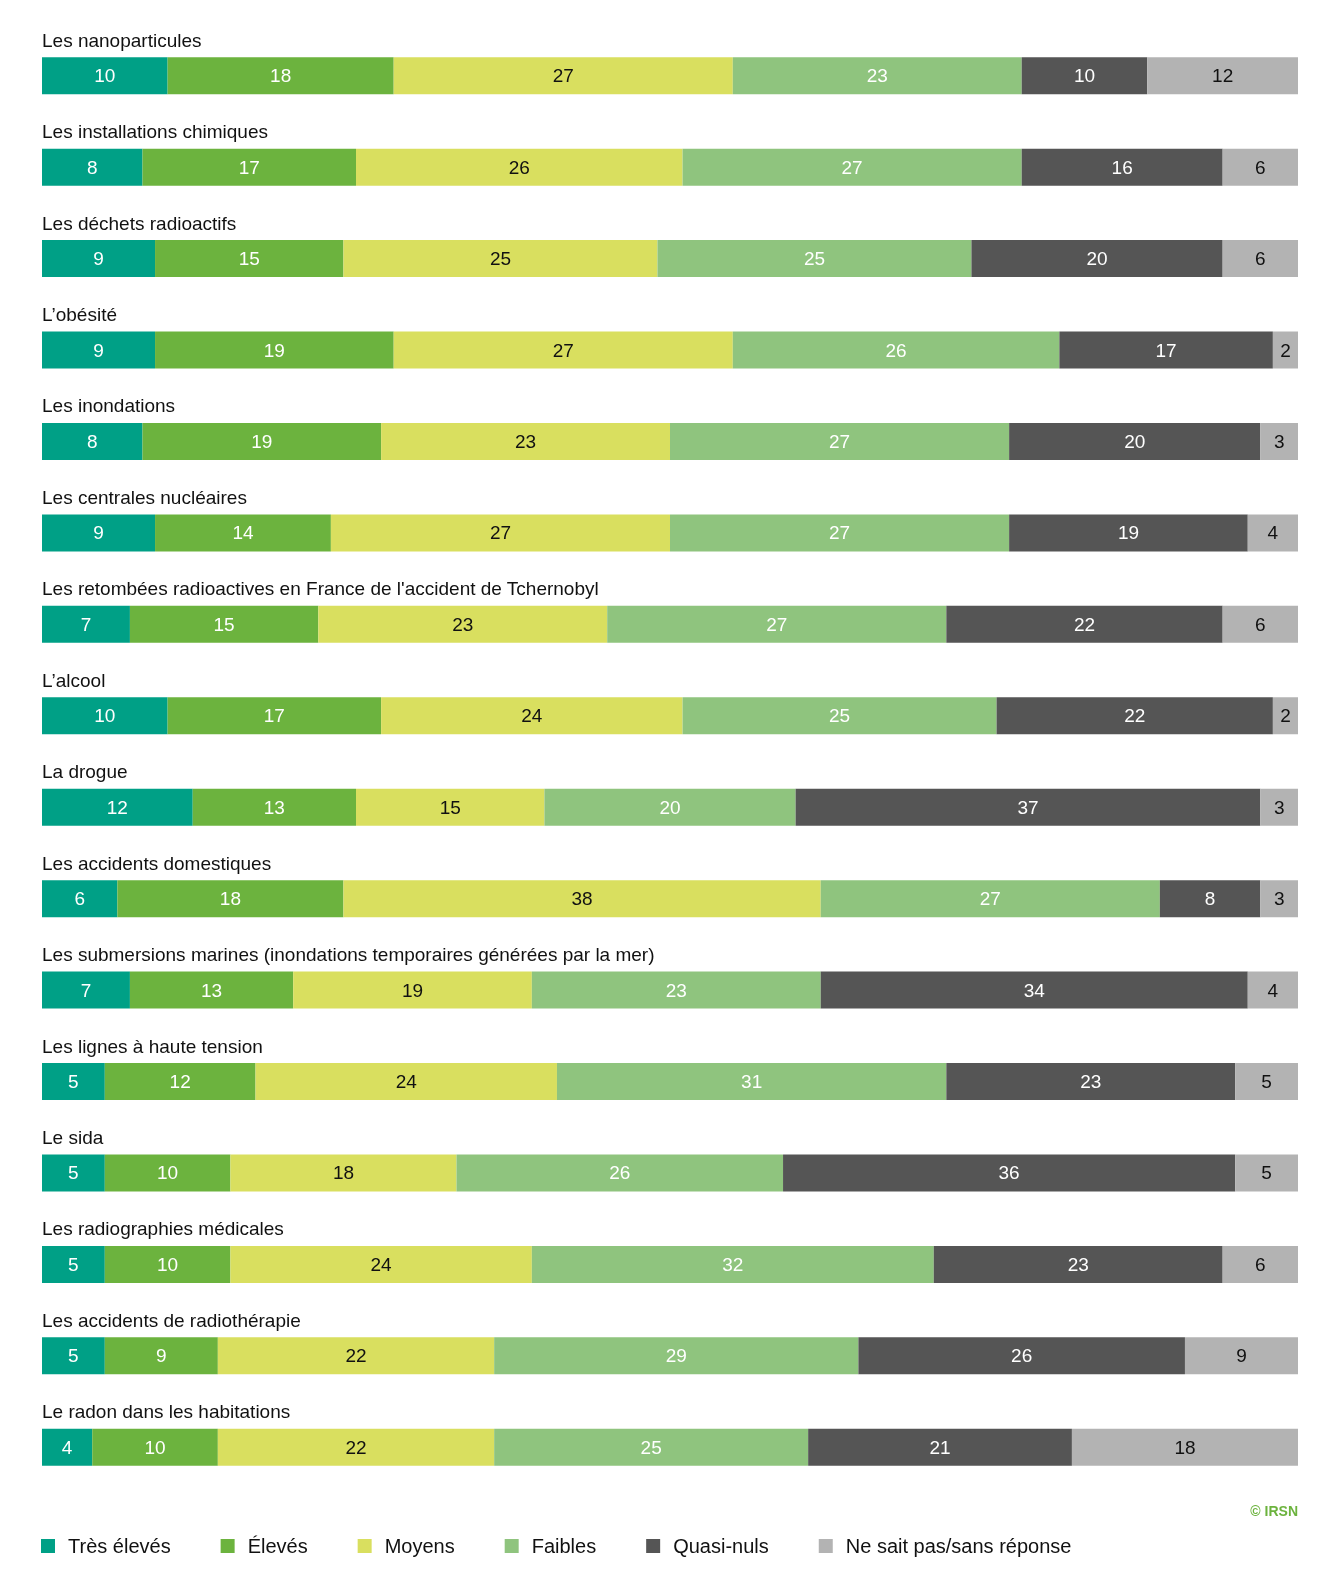 This screenshot has width=1340, height=1573. I want to click on y-tick-label: Le radon dans les habitations, so click(166, 1412).